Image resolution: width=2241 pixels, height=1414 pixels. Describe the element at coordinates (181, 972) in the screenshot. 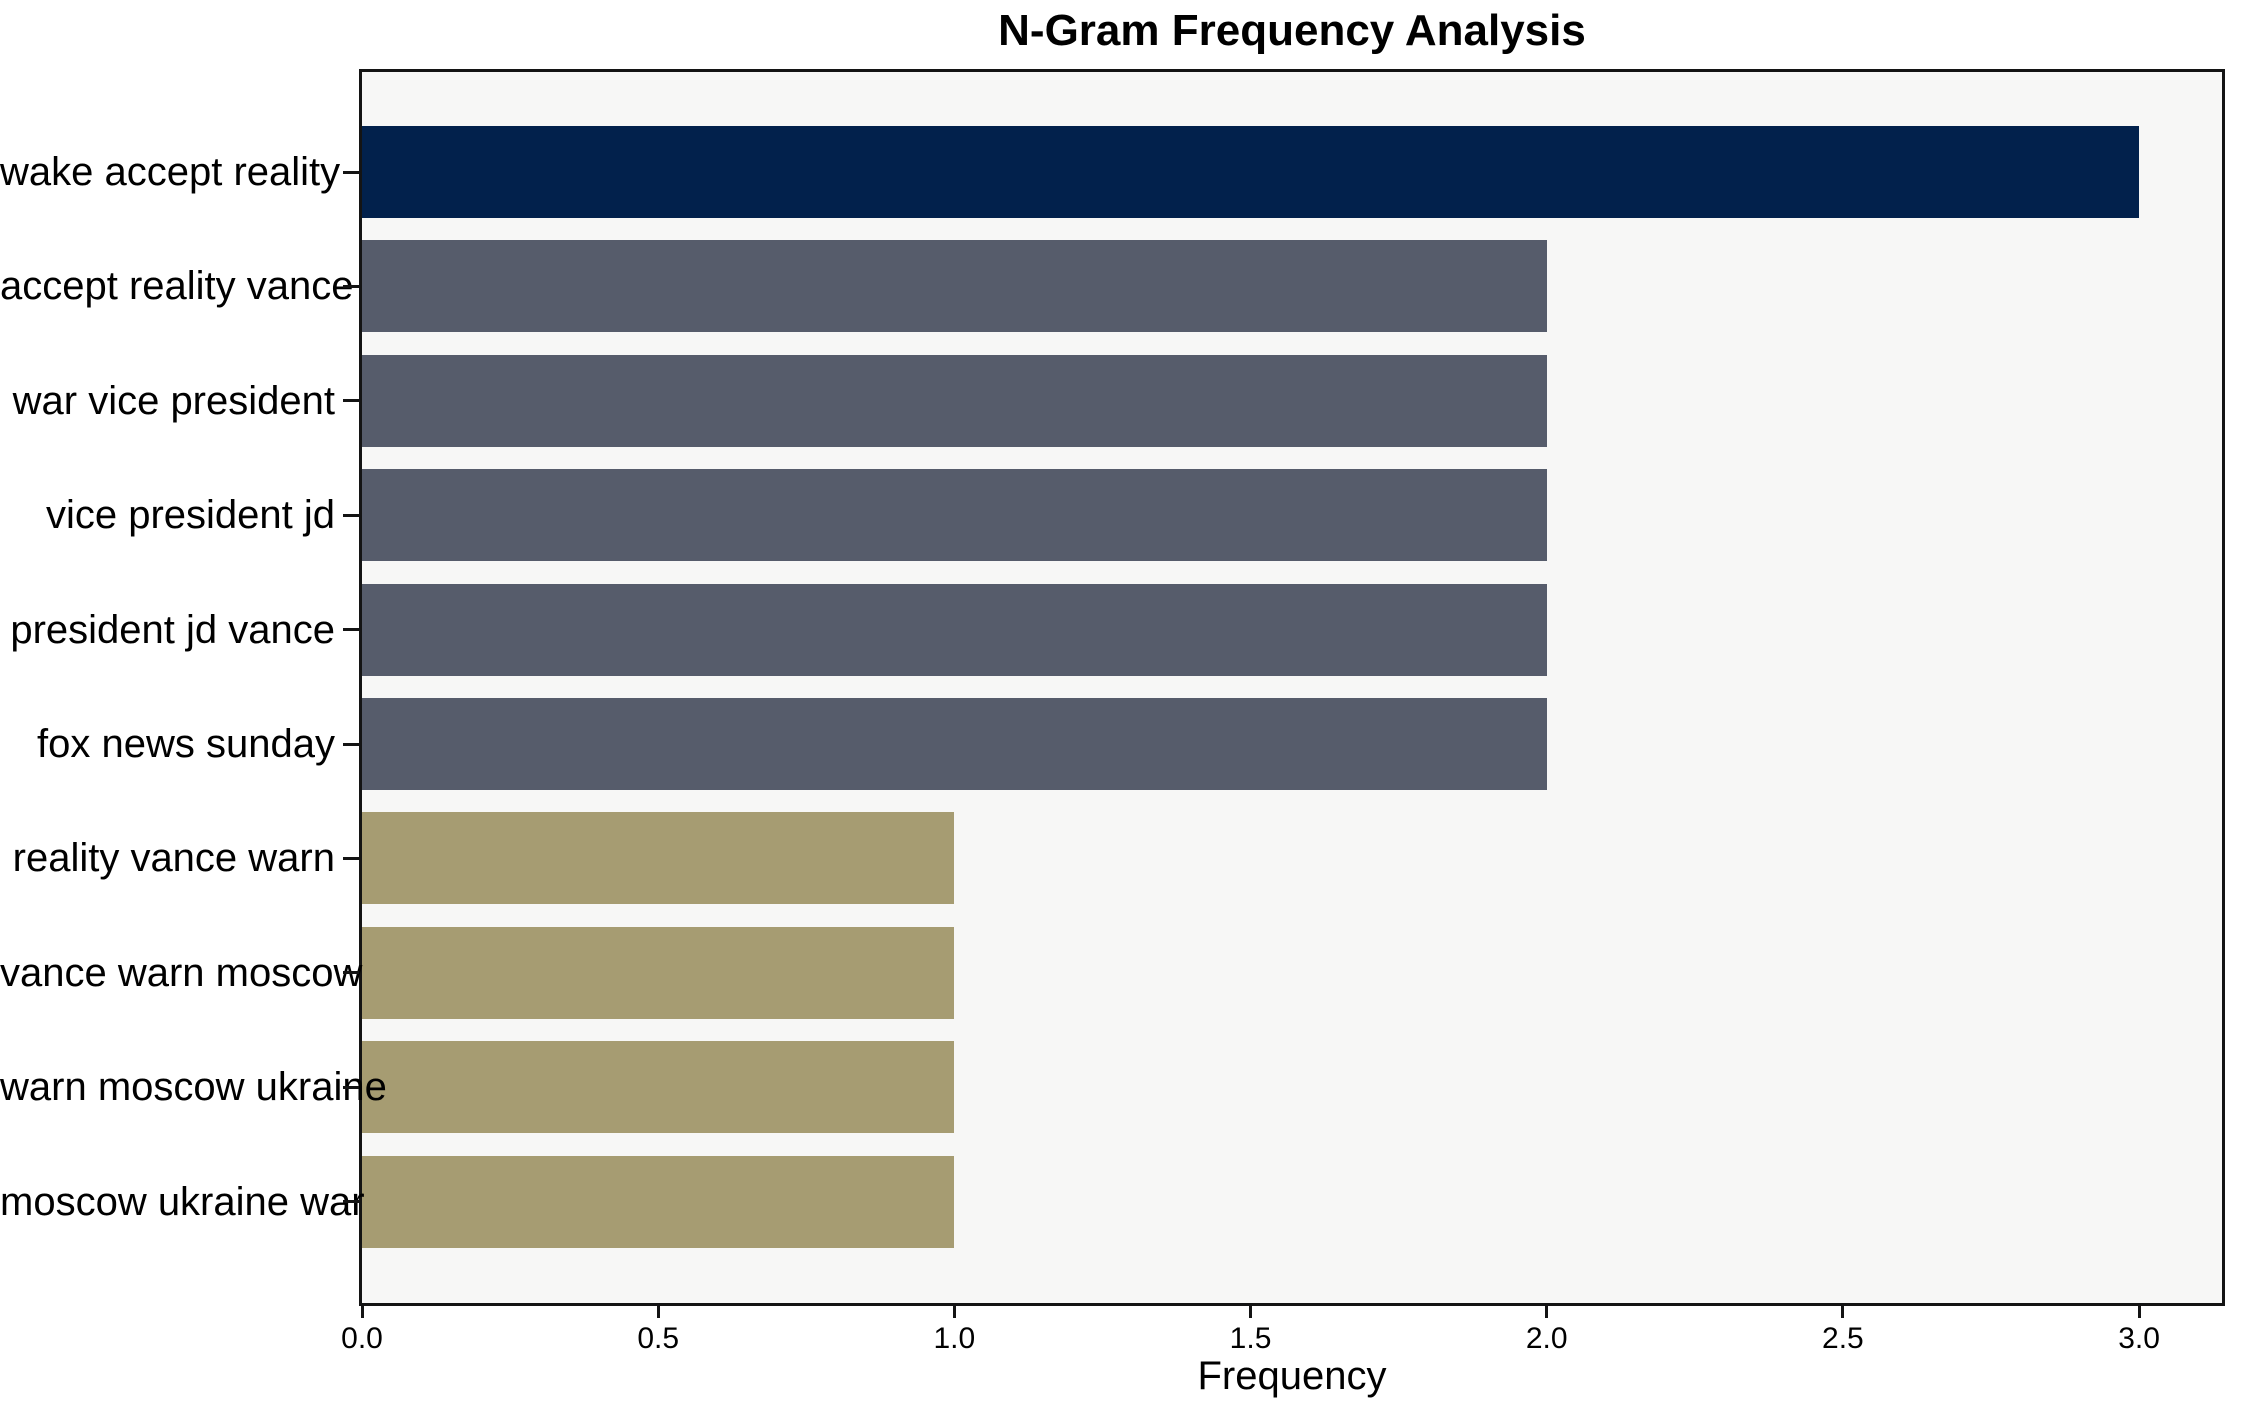

I see `y-tick-label: vance warn moscow` at that location.